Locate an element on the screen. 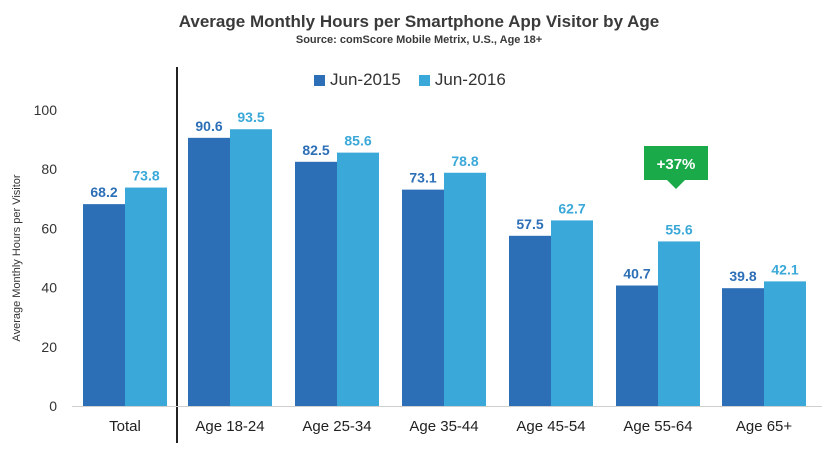  data-label: 55.6 is located at coordinates (678, 229).